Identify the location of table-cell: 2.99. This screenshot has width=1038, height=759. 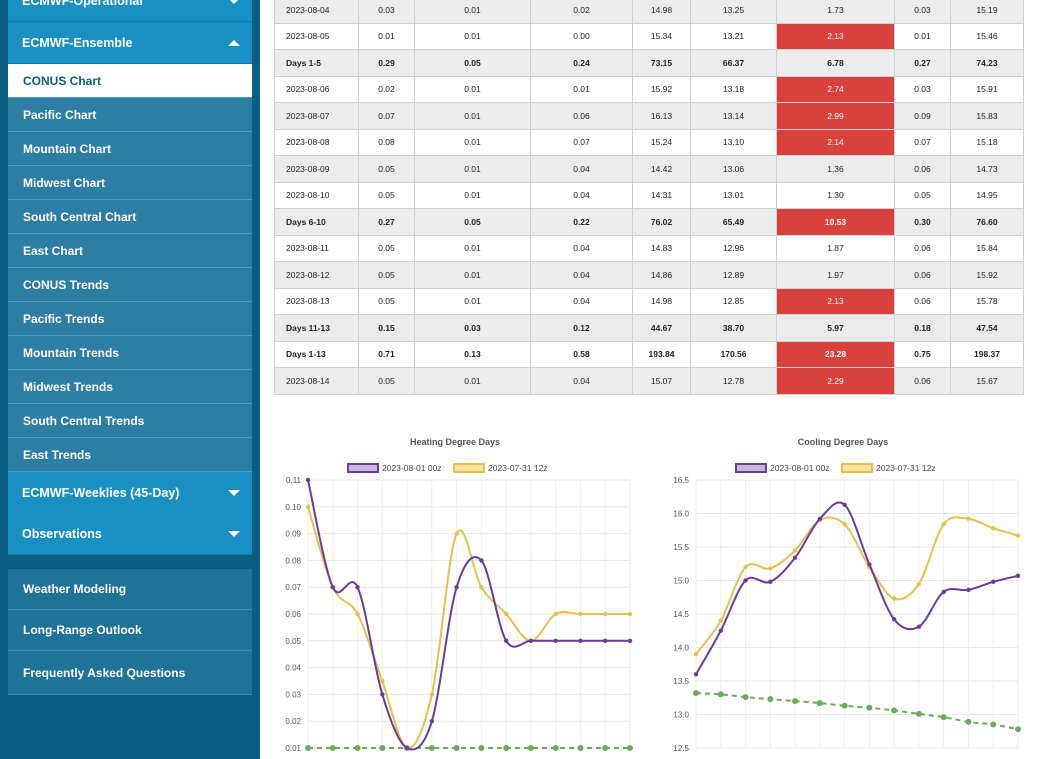
(835, 116).